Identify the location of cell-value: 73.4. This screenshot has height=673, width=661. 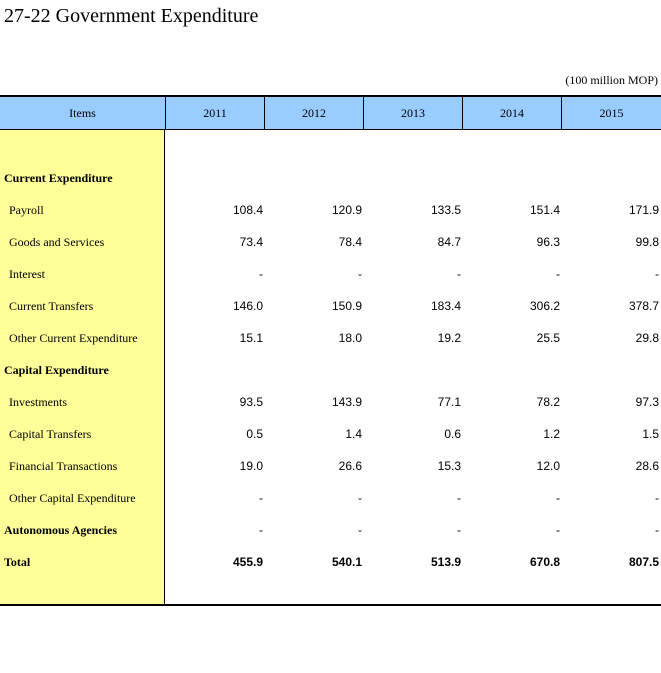
(251, 242).